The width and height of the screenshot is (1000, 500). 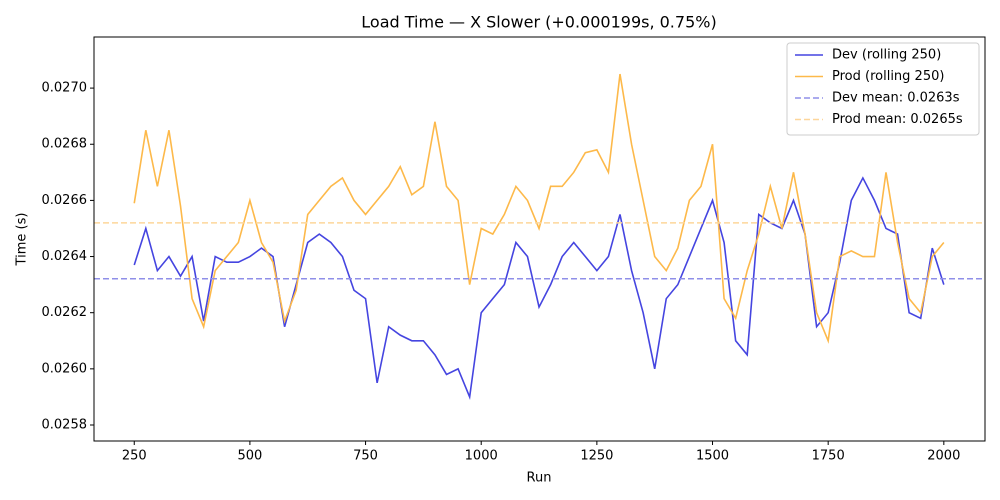 I want to click on x-axis-label: Run, so click(x=539, y=478).